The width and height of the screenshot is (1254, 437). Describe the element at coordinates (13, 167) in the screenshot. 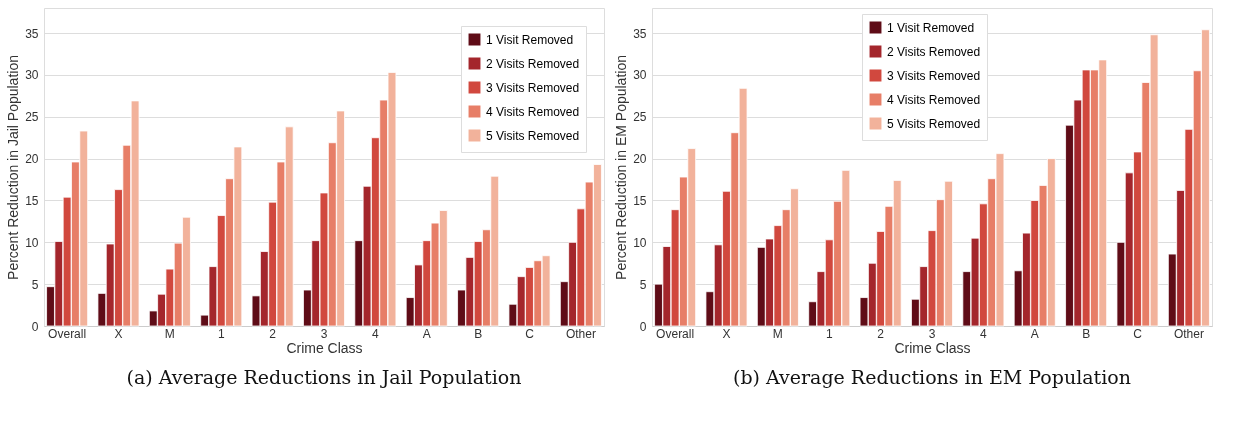

I see `y-axis-title: Percent Reduction in Jail Population` at that location.